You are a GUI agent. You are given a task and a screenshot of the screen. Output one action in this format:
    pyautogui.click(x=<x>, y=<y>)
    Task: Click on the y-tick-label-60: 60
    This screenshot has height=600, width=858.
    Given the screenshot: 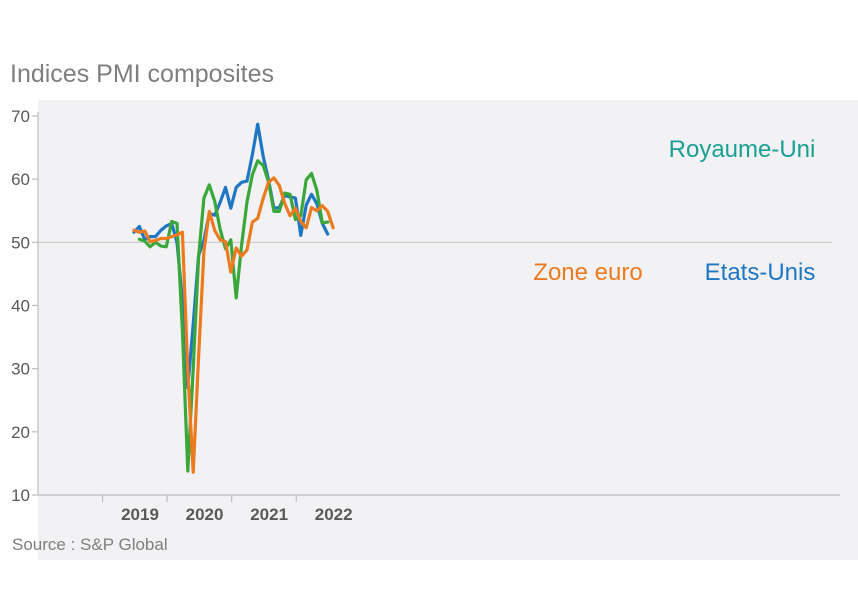 What is the action you would take?
    pyautogui.click(x=20, y=179)
    